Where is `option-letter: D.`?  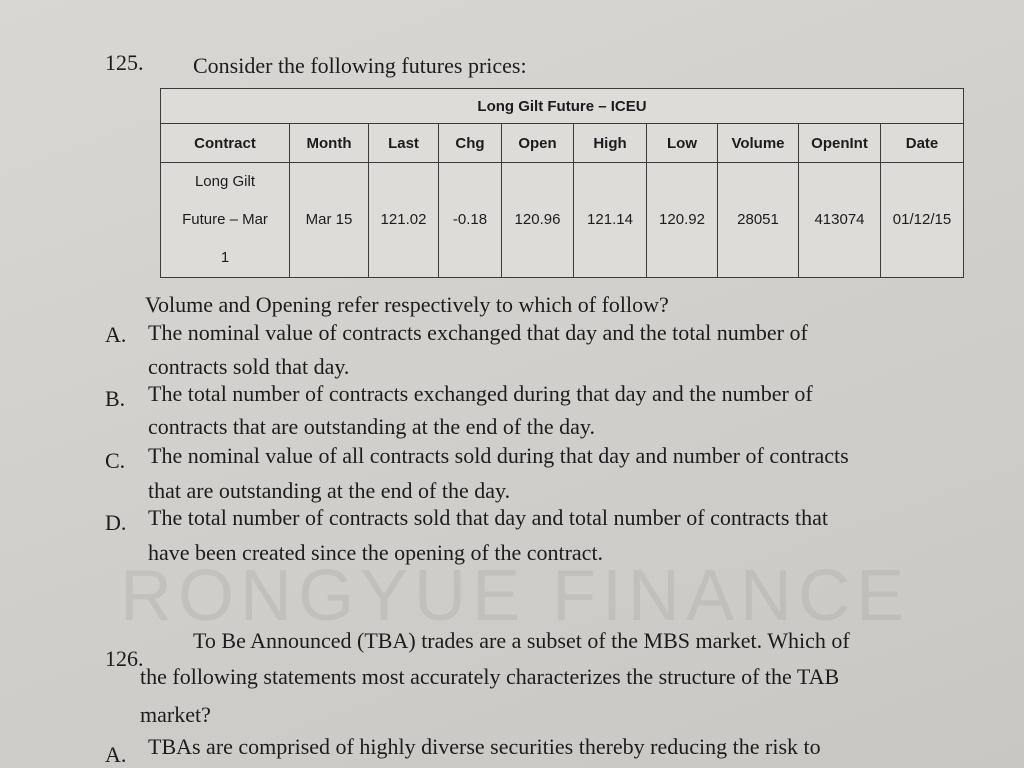 option-letter: D. is located at coordinates (116, 522).